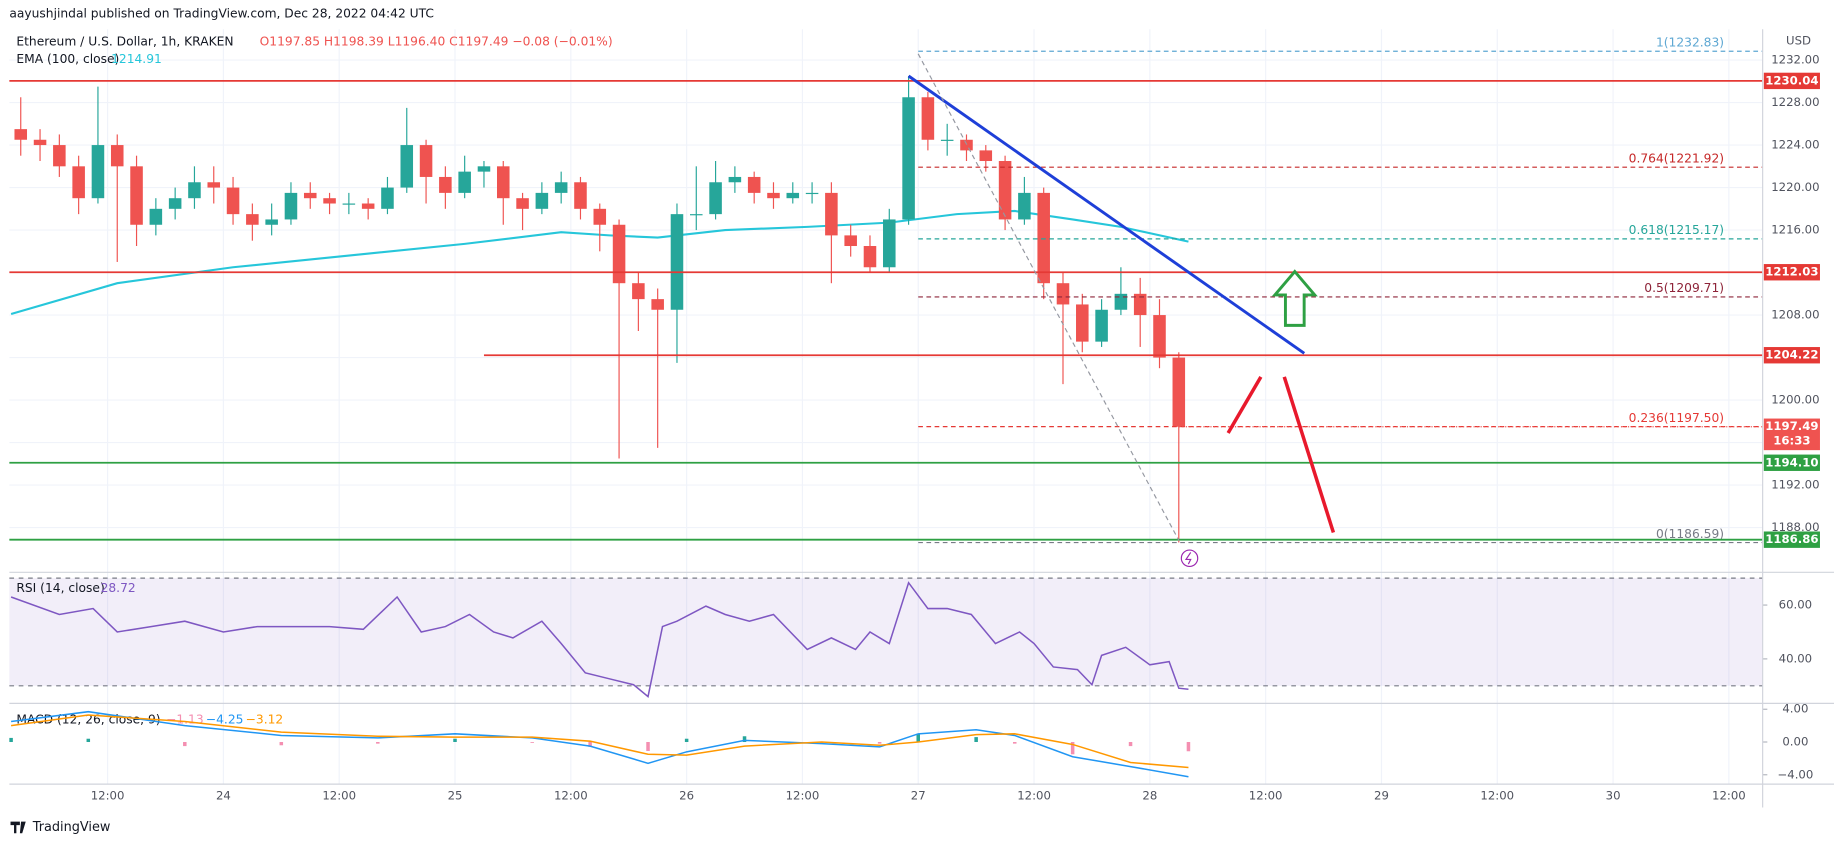 This screenshot has width=1834, height=845. Describe the element at coordinates (1791, 426) in the screenshot. I see `last-price: 1197.49` at that location.